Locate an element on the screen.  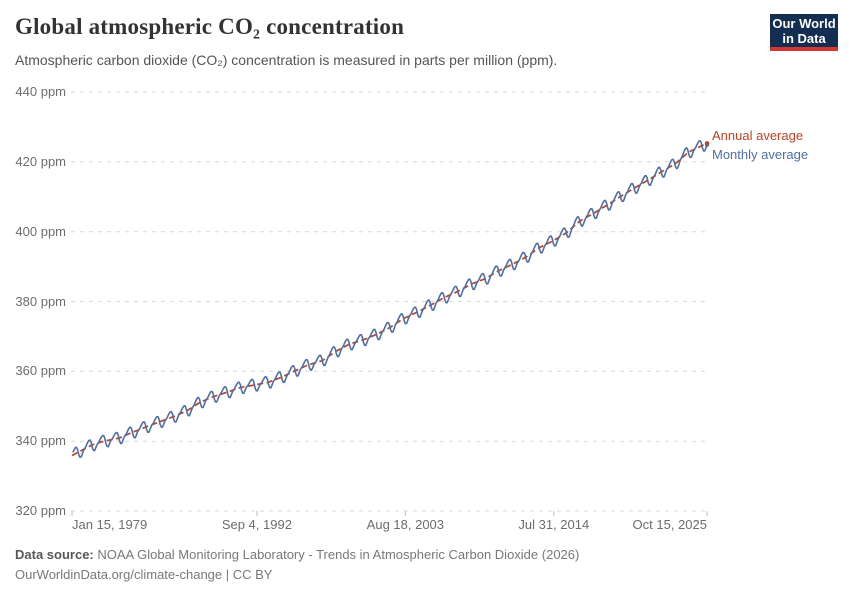
legend-label-monthly-average: Monthly average is located at coordinates (760, 154).